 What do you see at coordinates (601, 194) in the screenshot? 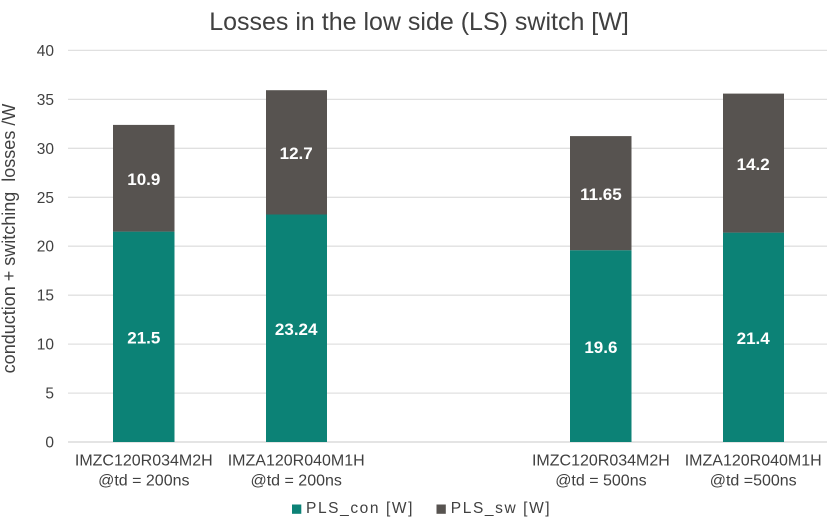
I see `svg-text: 11.65` at bounding box center [601, 194].